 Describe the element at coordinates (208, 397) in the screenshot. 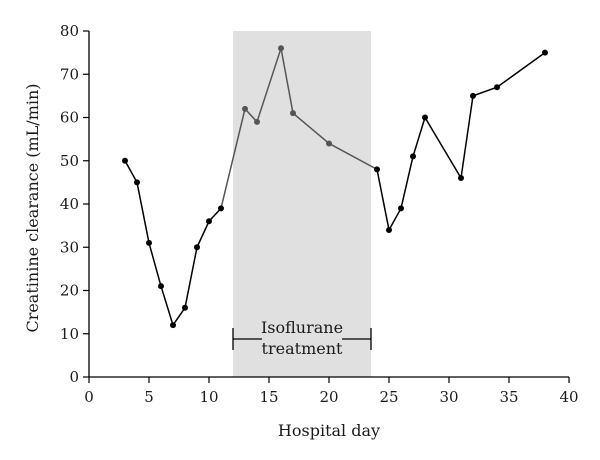

I see `x-tick-label: 10` at that location.